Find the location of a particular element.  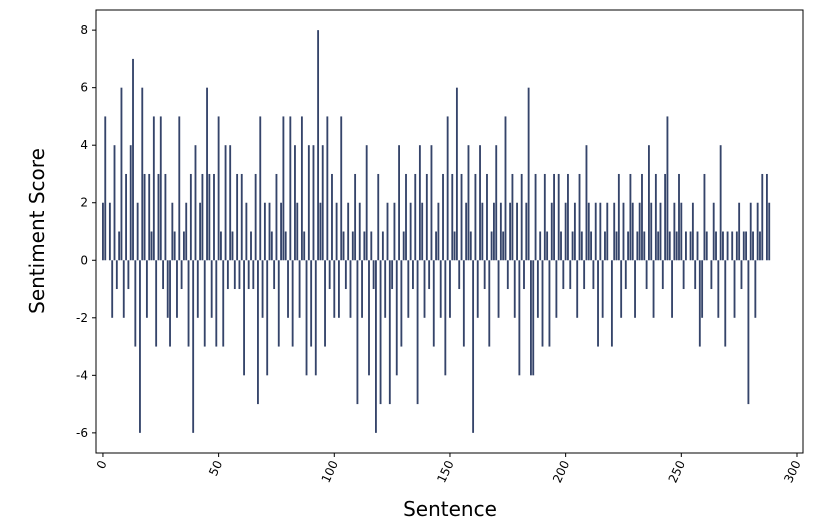

x-axis-label: Sentence is located at coordinates (450, 509).